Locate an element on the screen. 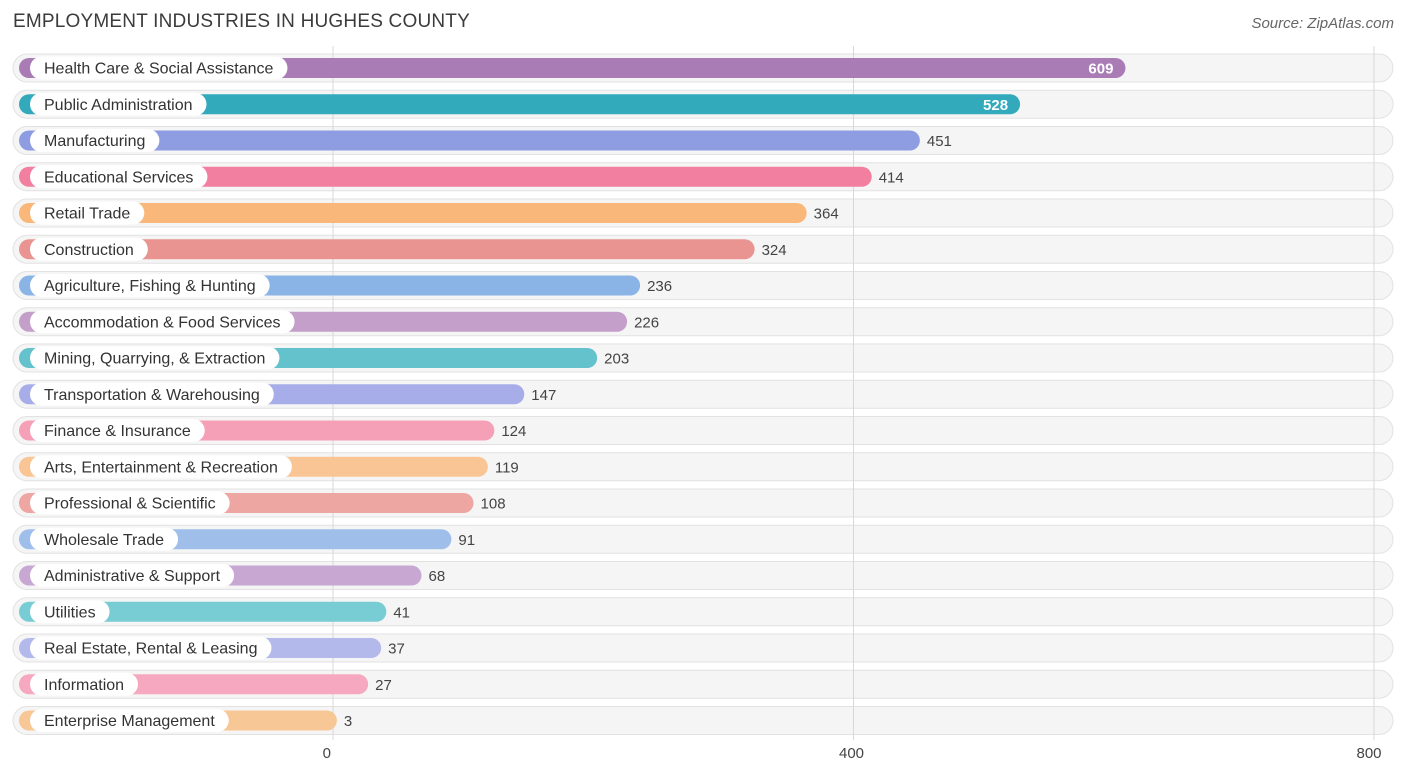 The image size is (1406, 776). category-label: Educational Services is located at coordinates (118, 177).